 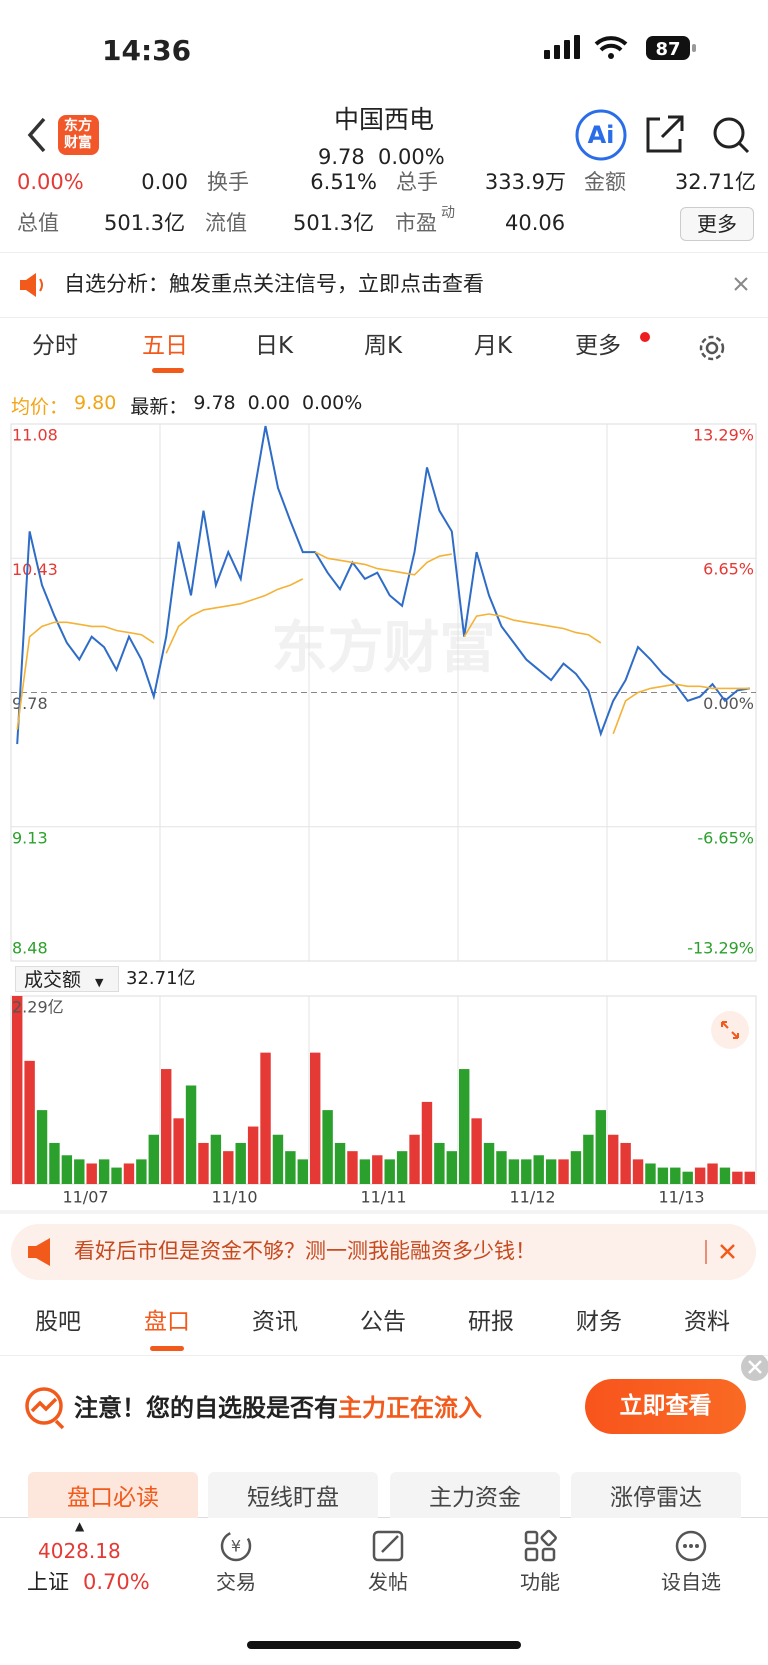 What do you see at coordinates (691, 1582) in the screenshot?
I see `nav-item: 设自选` at bounding box center [691, 1582].